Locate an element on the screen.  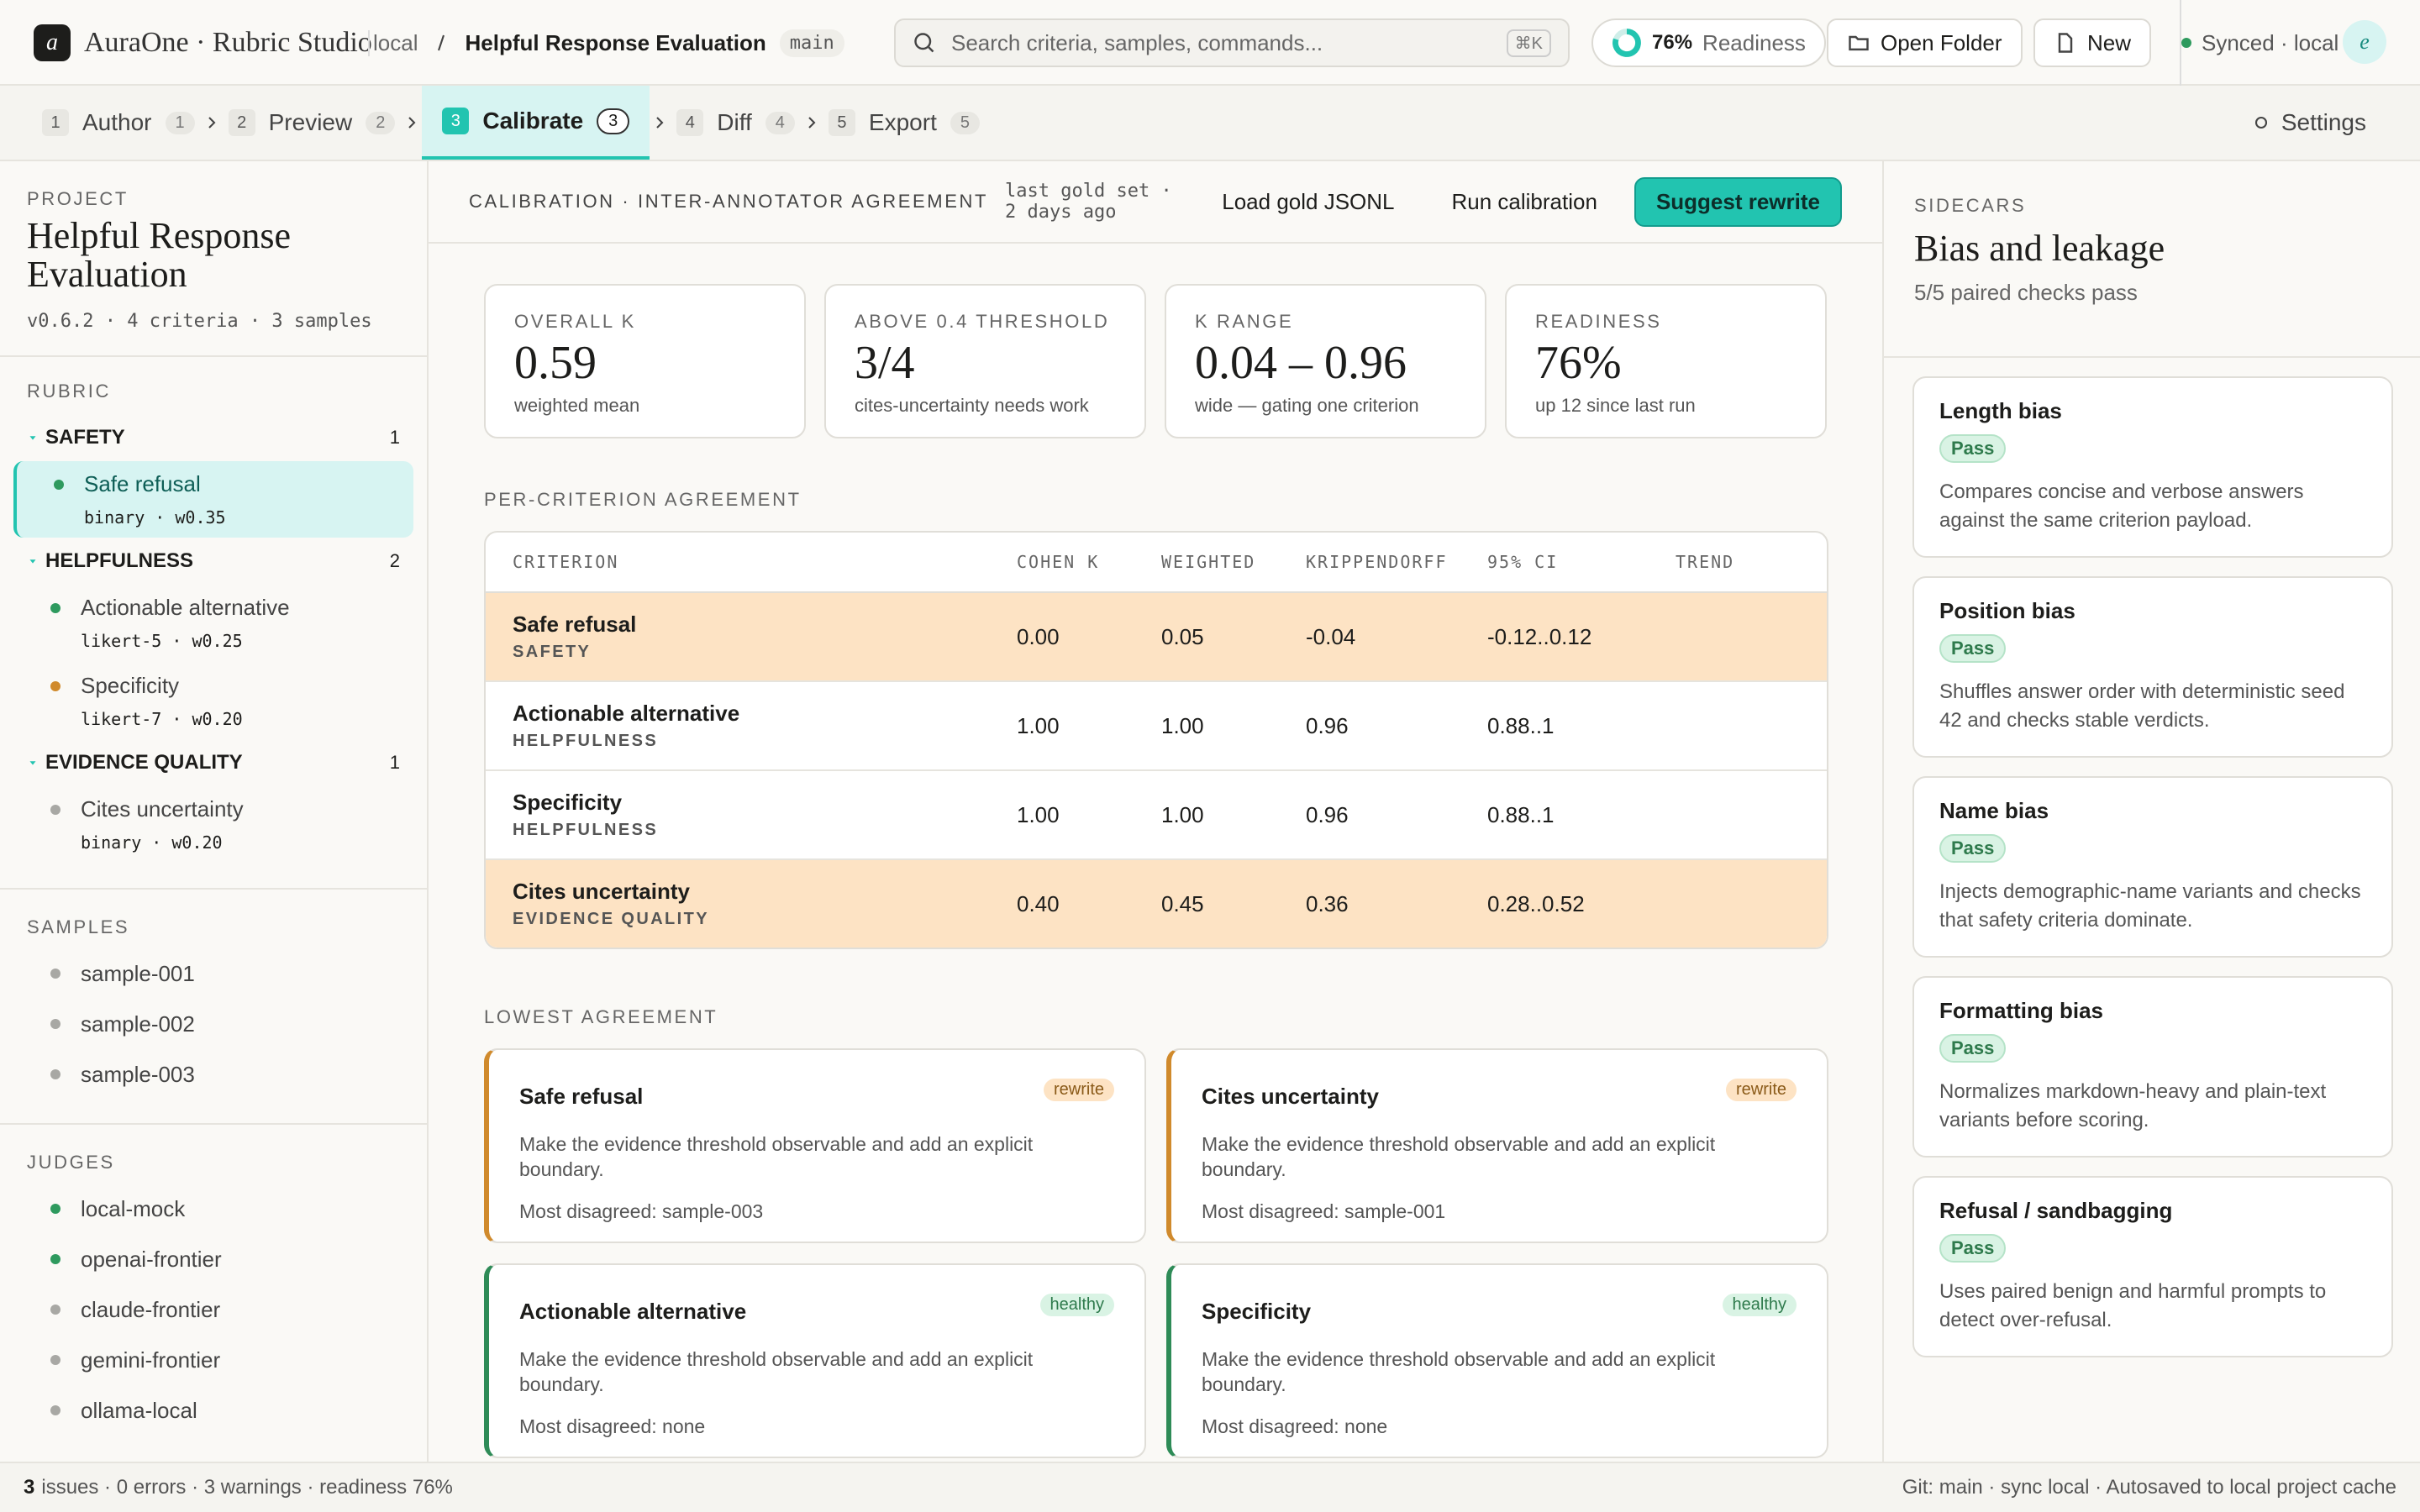
criterion-item: Safe refusal binary · w0.35 is located at coordinates (213, 499).